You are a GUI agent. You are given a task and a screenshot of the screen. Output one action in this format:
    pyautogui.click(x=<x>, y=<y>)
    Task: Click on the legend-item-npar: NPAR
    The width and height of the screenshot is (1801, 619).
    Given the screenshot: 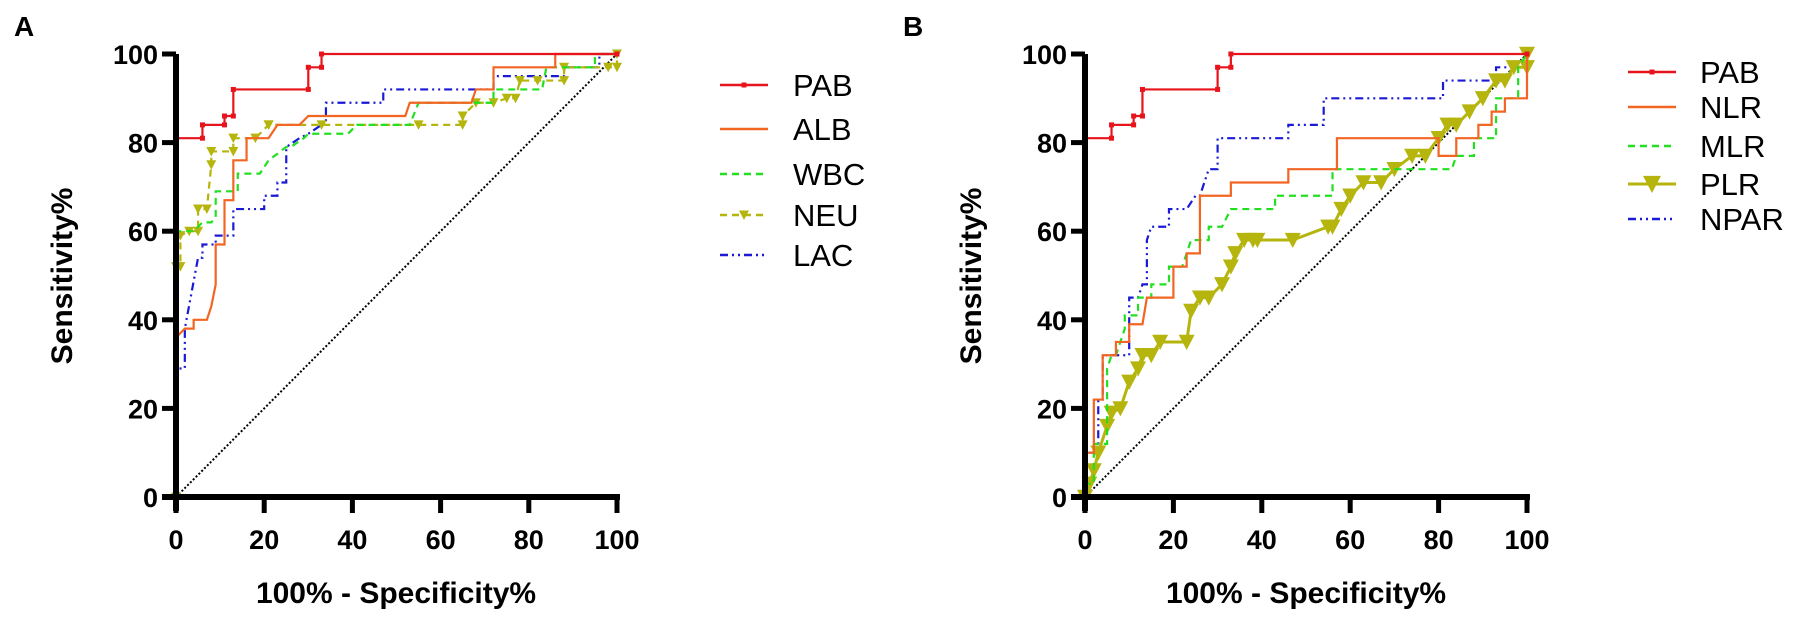 What is the action you would take?
    pyautogui.click(x=1706, y=219)
    